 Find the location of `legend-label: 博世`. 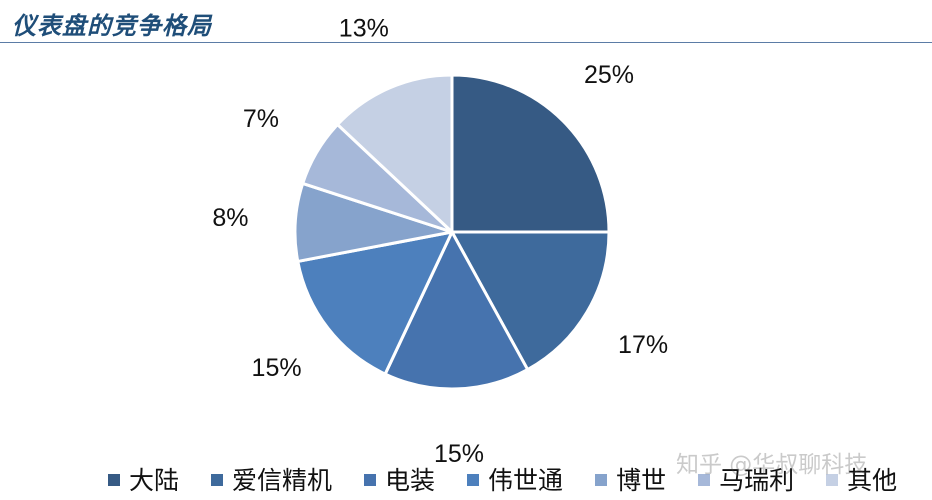

legend-label: 博世 is located at coordinates (641, 480).